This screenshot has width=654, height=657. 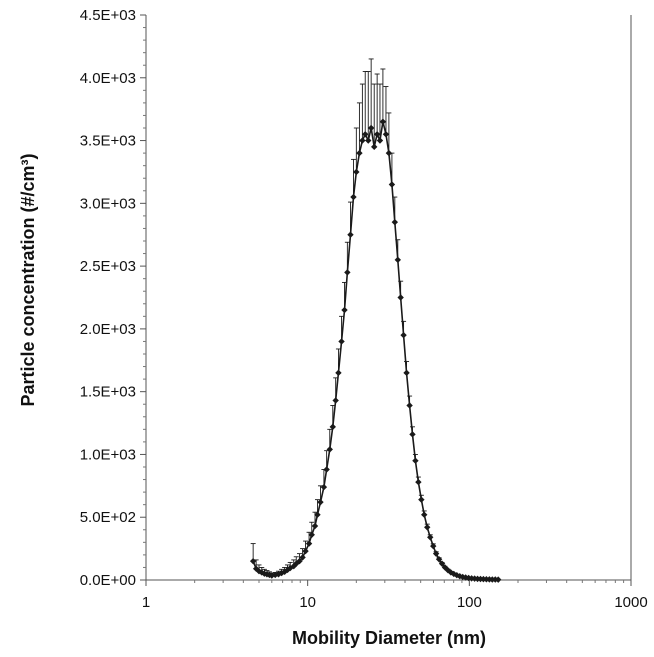 I want to click on x-tick-label: 1000, so click(x=630, y=602).